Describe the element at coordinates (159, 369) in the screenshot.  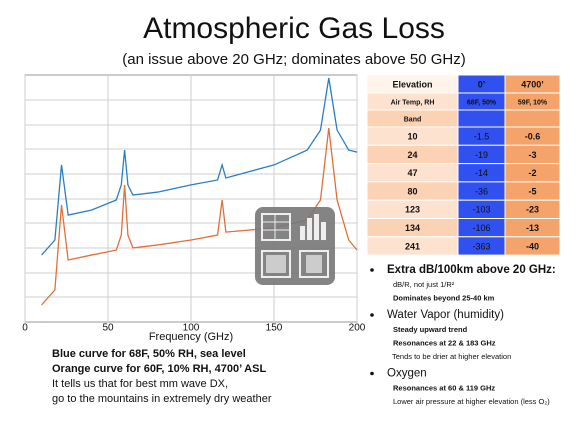
I see `legend-entry: Orange curve for 60F, 10% RH, 4700’ ASL` at that location.